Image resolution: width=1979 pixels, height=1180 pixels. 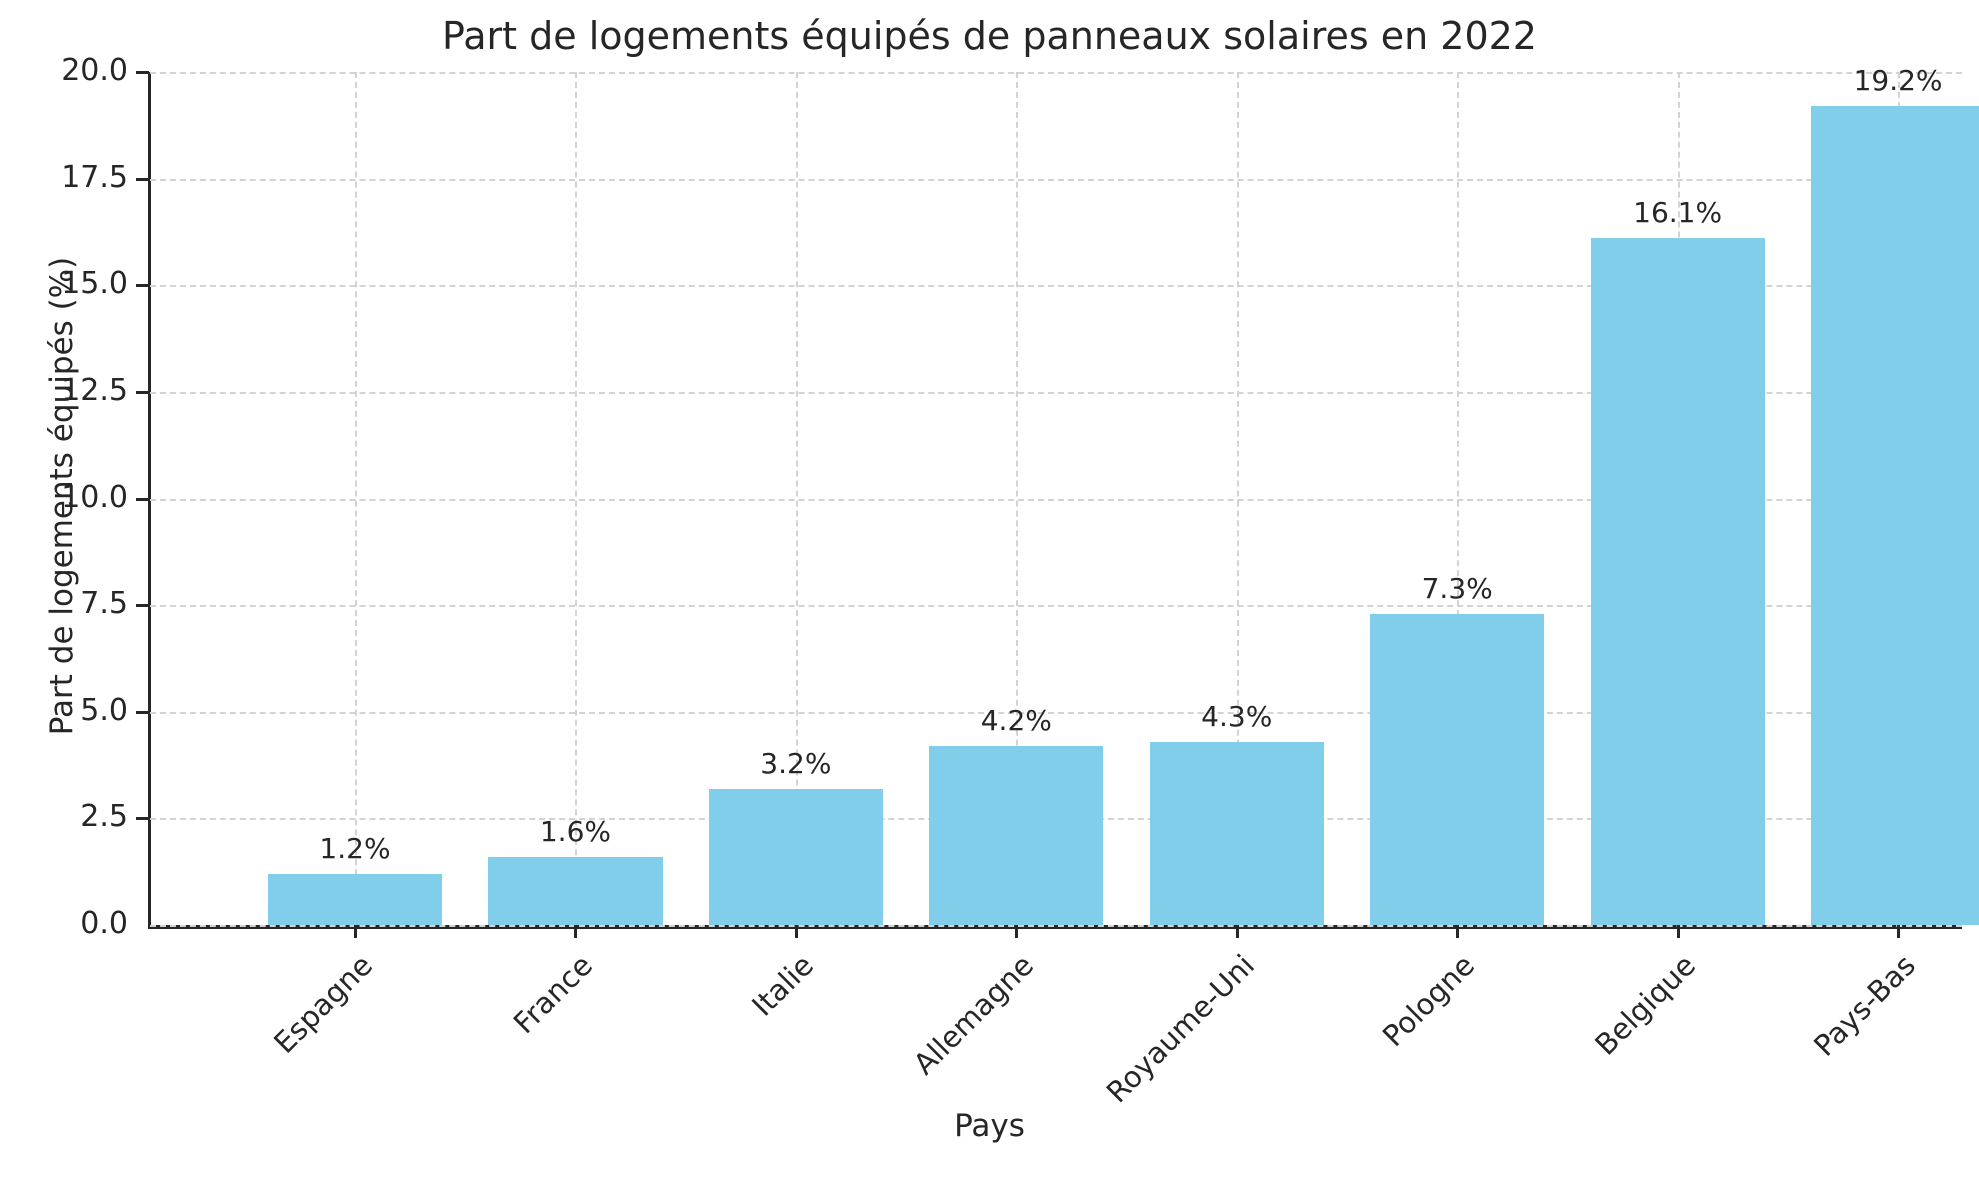 I want to click on y-axis-tick-label: 7.5, so click(x=104, y=604).